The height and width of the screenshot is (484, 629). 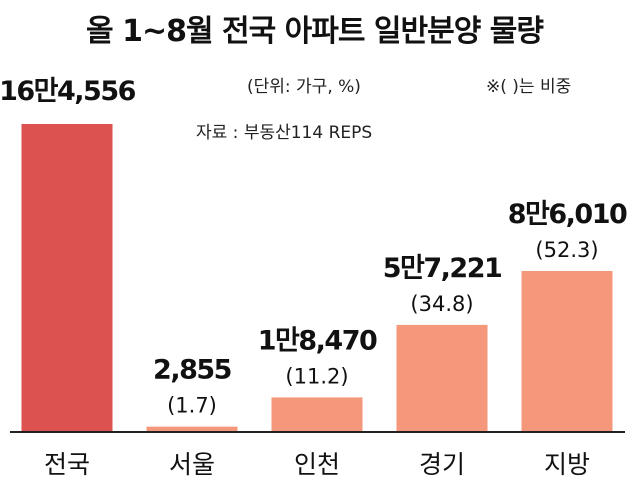 What do you see at coordinates (442, 464) in the screenshot?
I see `category-label: 경기` at bounding box center [442, 464].